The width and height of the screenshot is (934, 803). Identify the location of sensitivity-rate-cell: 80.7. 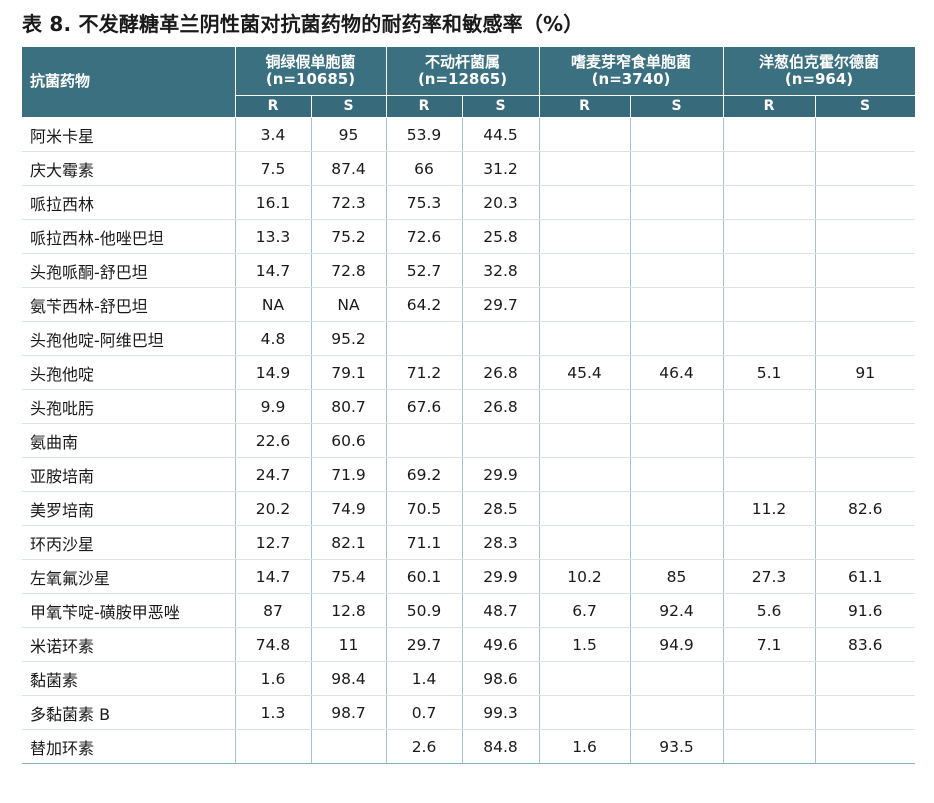
(349, 406).